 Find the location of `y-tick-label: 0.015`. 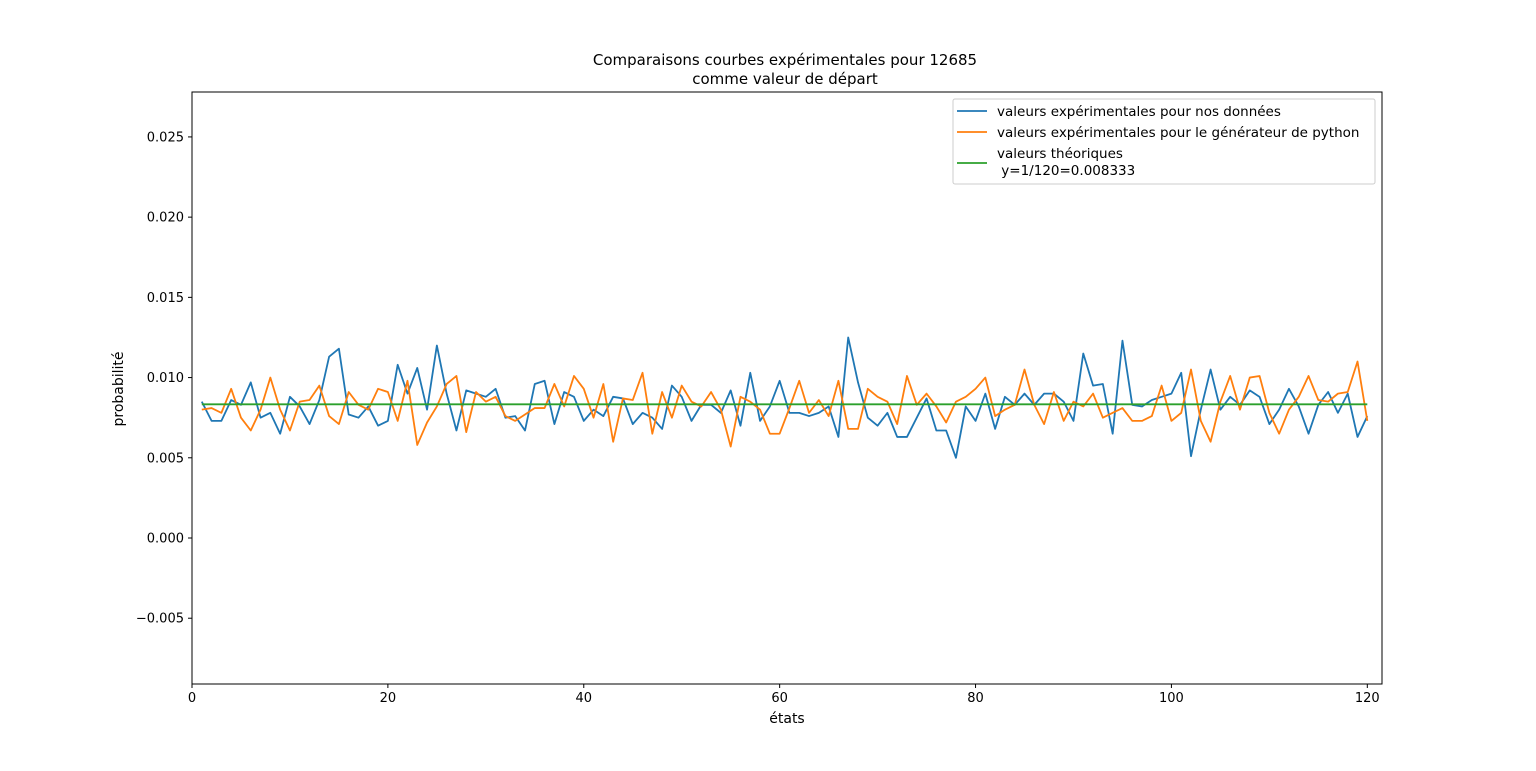

y-tick-label: 0.015 is located at coordinates (165, 298).